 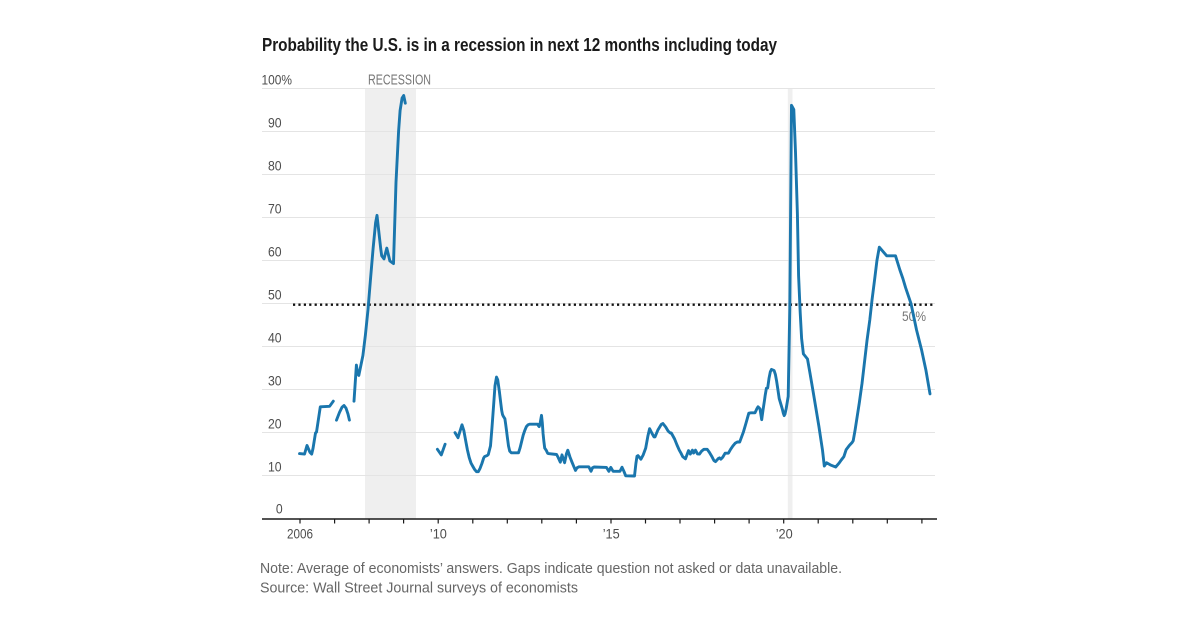 I want to click on svg-text: RECESSION, so click(x=399, y=81).